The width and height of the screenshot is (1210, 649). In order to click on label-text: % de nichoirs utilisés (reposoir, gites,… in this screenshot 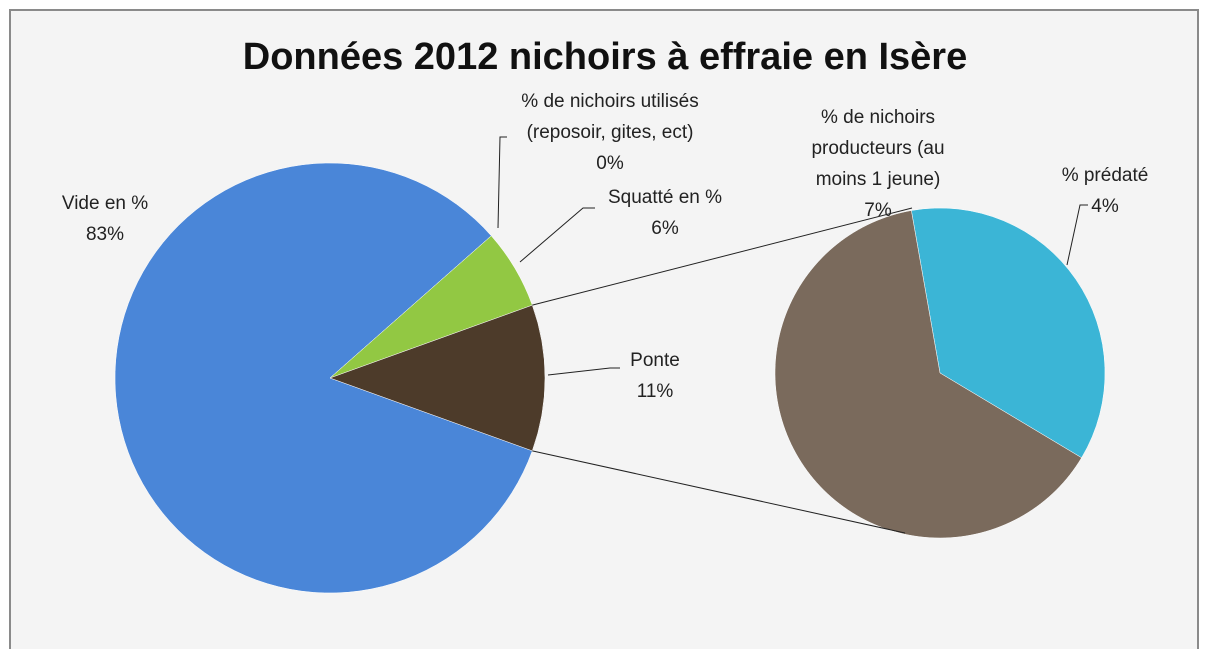, I will do `click(610, 117)`.